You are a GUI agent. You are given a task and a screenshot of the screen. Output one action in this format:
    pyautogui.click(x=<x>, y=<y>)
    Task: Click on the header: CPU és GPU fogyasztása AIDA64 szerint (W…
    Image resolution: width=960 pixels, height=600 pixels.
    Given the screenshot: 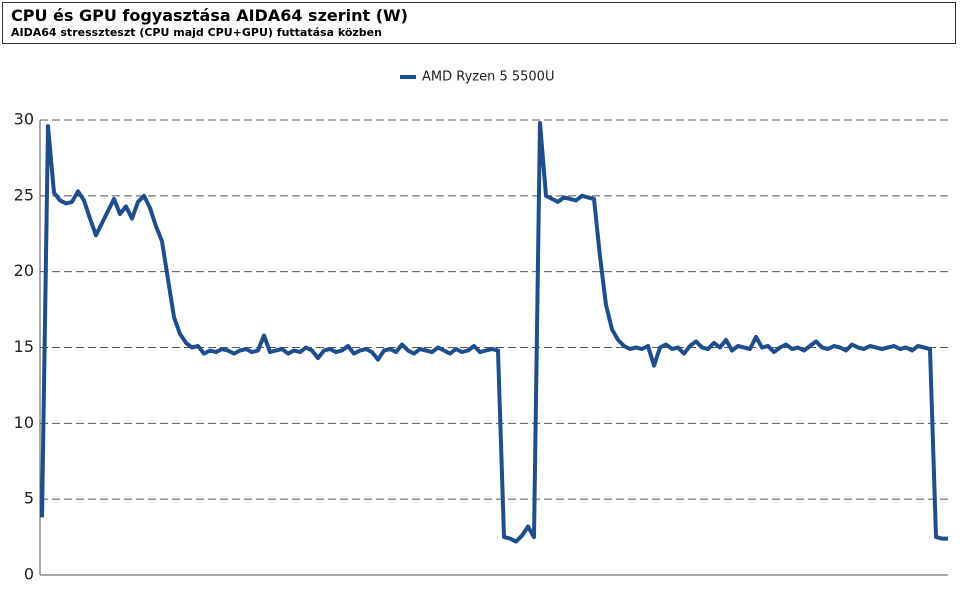 What is the action you would take?
    pyautogui.click(x=479, y=23)
    